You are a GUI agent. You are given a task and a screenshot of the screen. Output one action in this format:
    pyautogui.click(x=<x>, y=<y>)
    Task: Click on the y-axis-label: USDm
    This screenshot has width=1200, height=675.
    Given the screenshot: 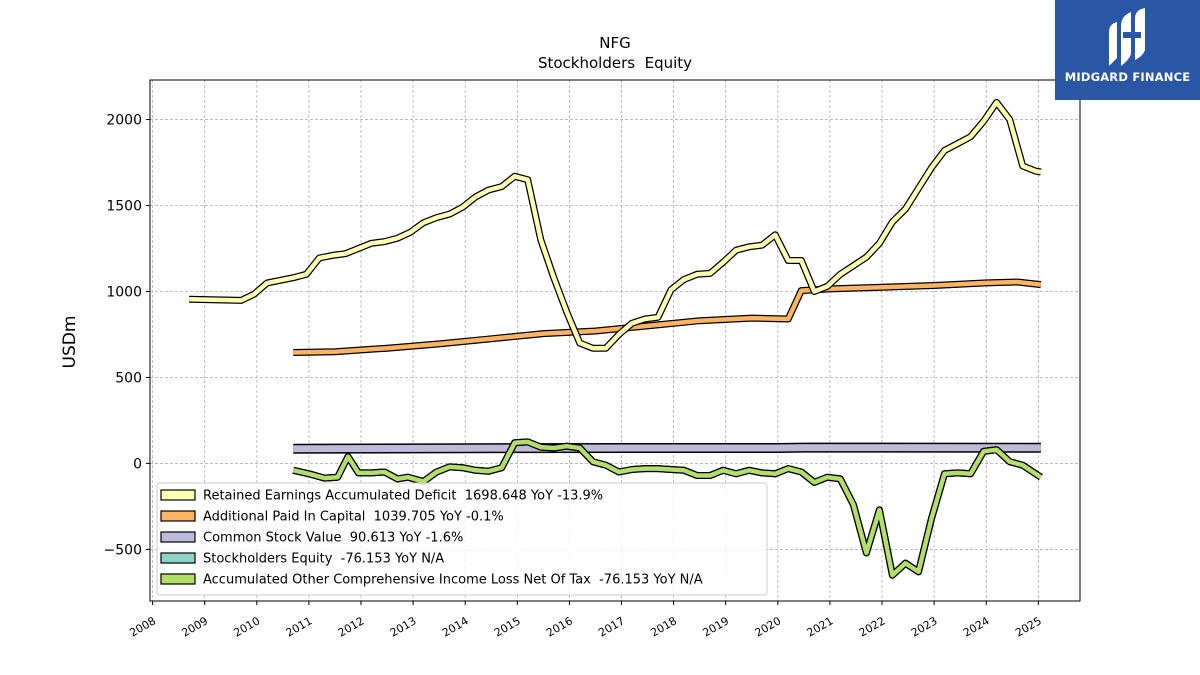 What is the action you would take?
    pyautogui.click(x=70, y=342)
    